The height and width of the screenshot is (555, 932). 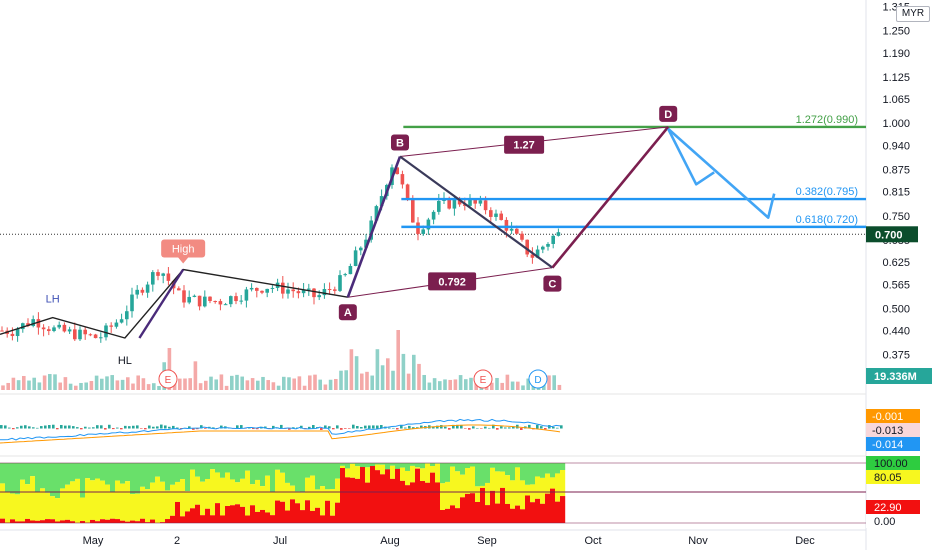 What do you see at coordinates (896, 54) in the screenshot?
I see `price-tick-label: 1.190` at bounding box center [896, 54].